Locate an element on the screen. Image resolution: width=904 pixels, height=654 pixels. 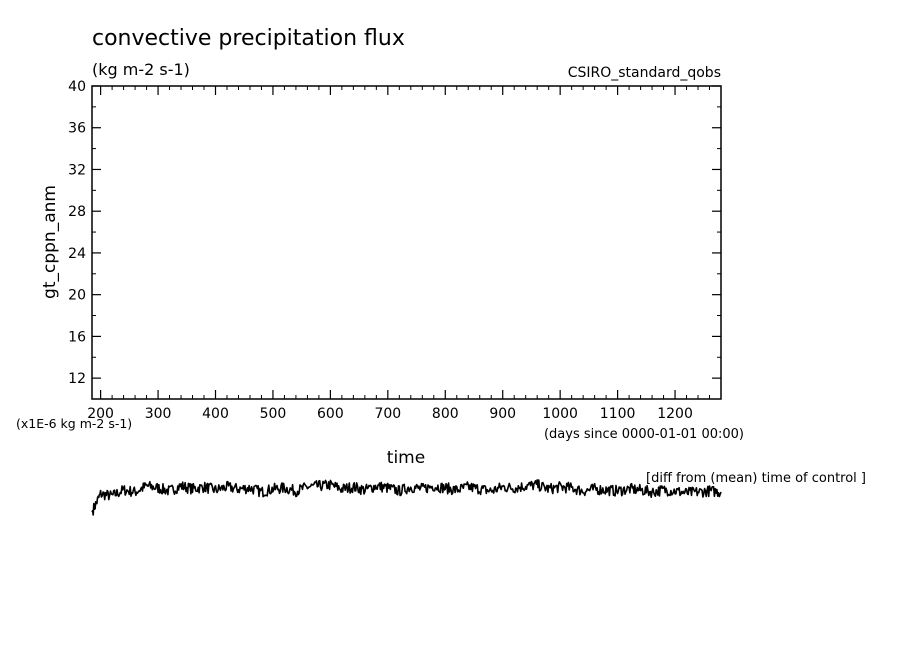
y-tick-label: 20 is located at coordinates (77, 296).